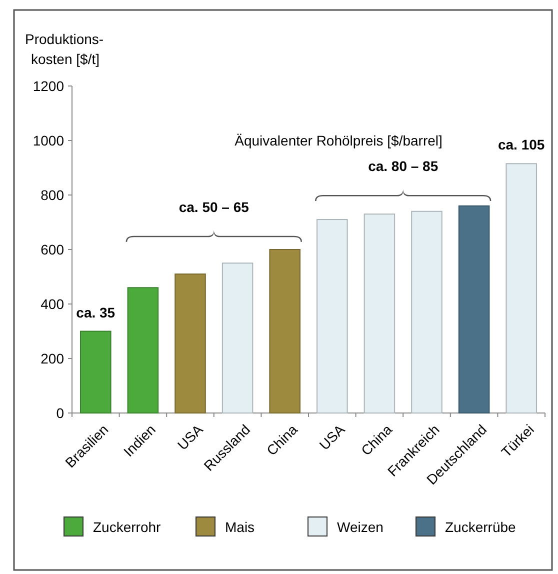 This screenshot has height=574, width=558. Describe the element at coordinates (48, 140) in the screenshot. I see `y-tick-label: 1000` at that location.